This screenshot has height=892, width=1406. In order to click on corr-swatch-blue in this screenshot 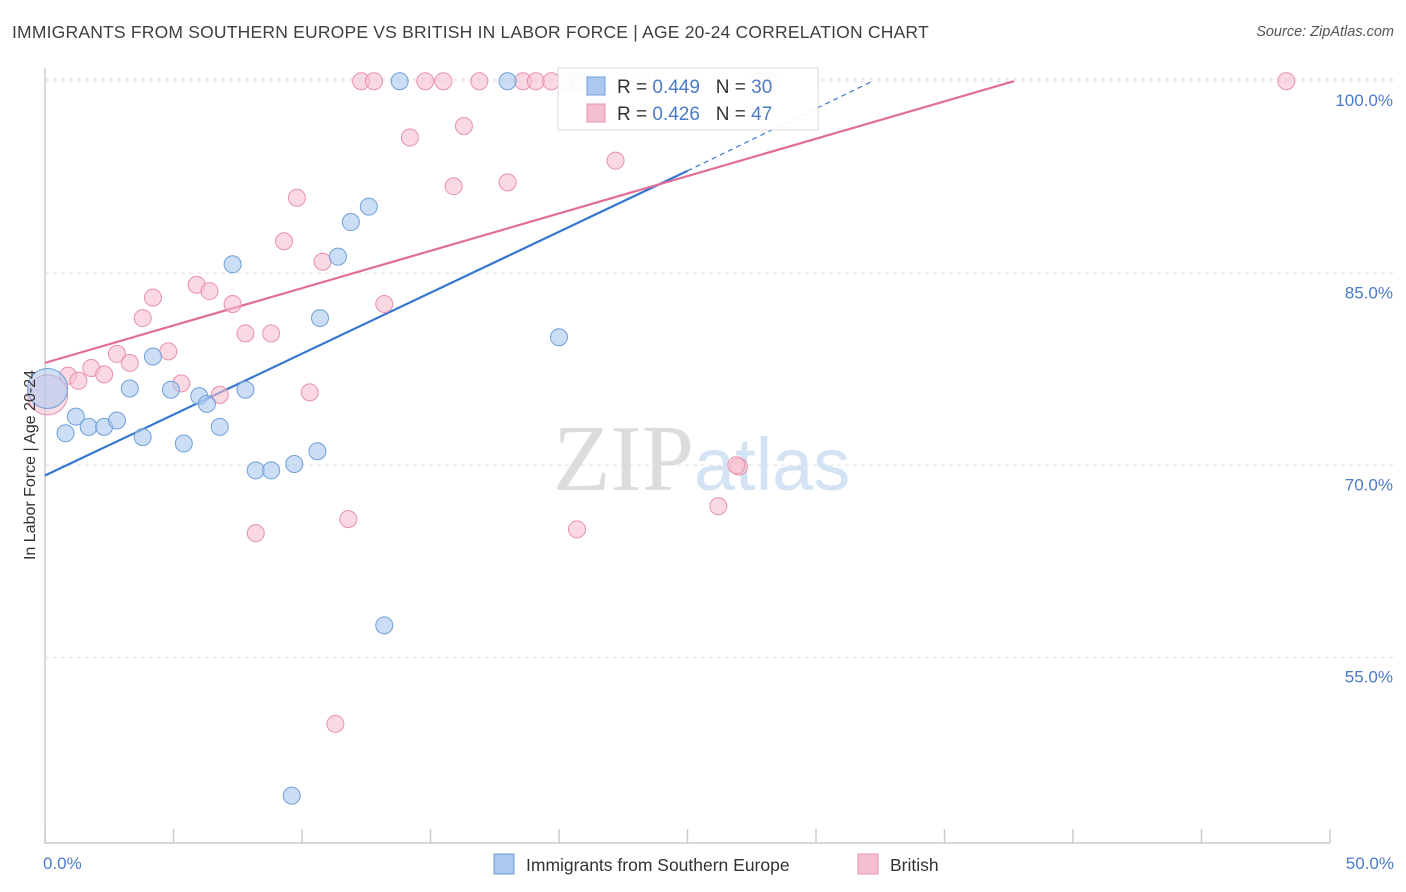, I will do `click(596, 86)`.